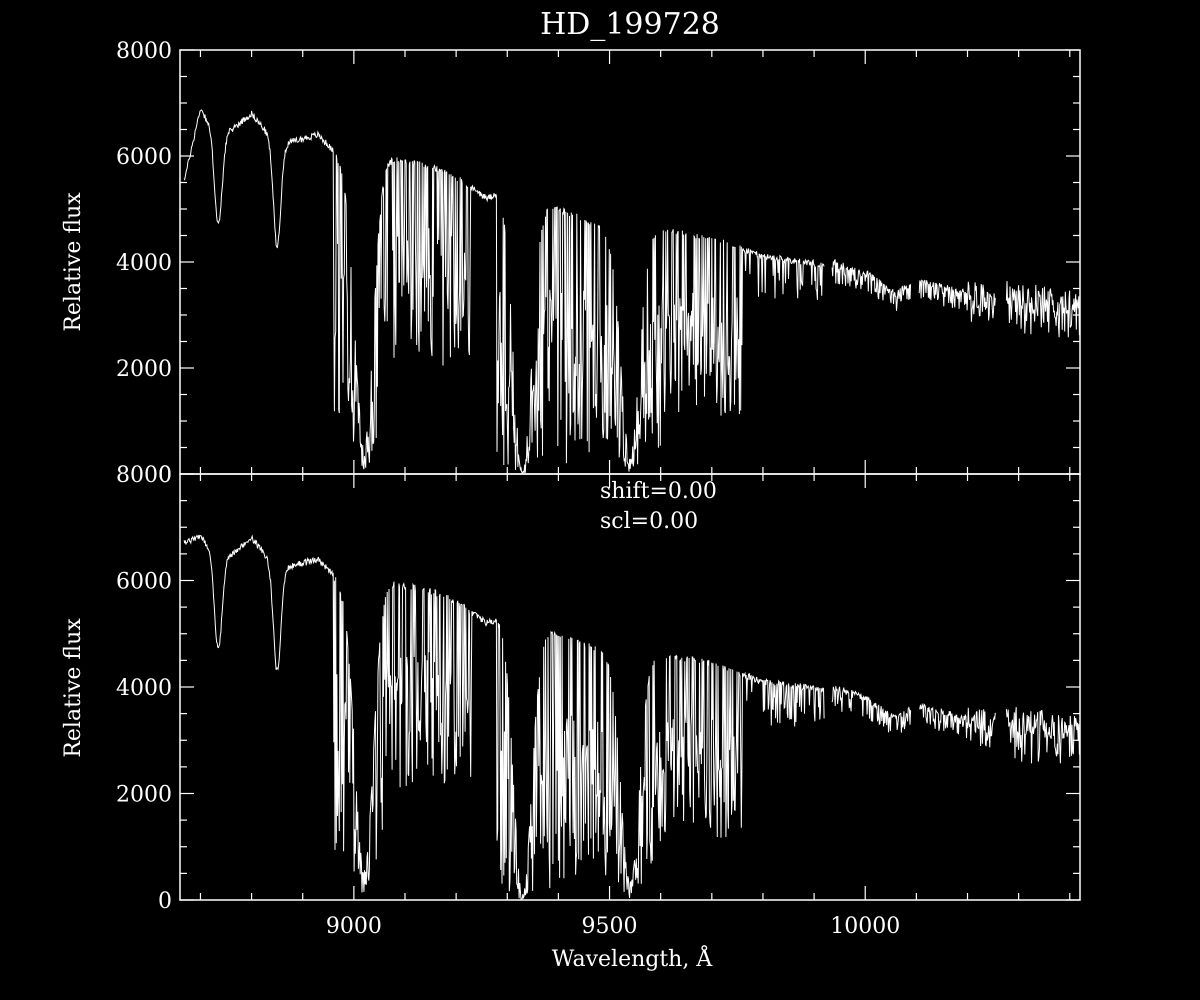 Image resolution: width=1200 pixels, height=1000 pixels. What do you see at coordinates (633, 958) in the screenshot?
I see `x-axis-label: Wavelength, Å` at bounding box center [633, 958].